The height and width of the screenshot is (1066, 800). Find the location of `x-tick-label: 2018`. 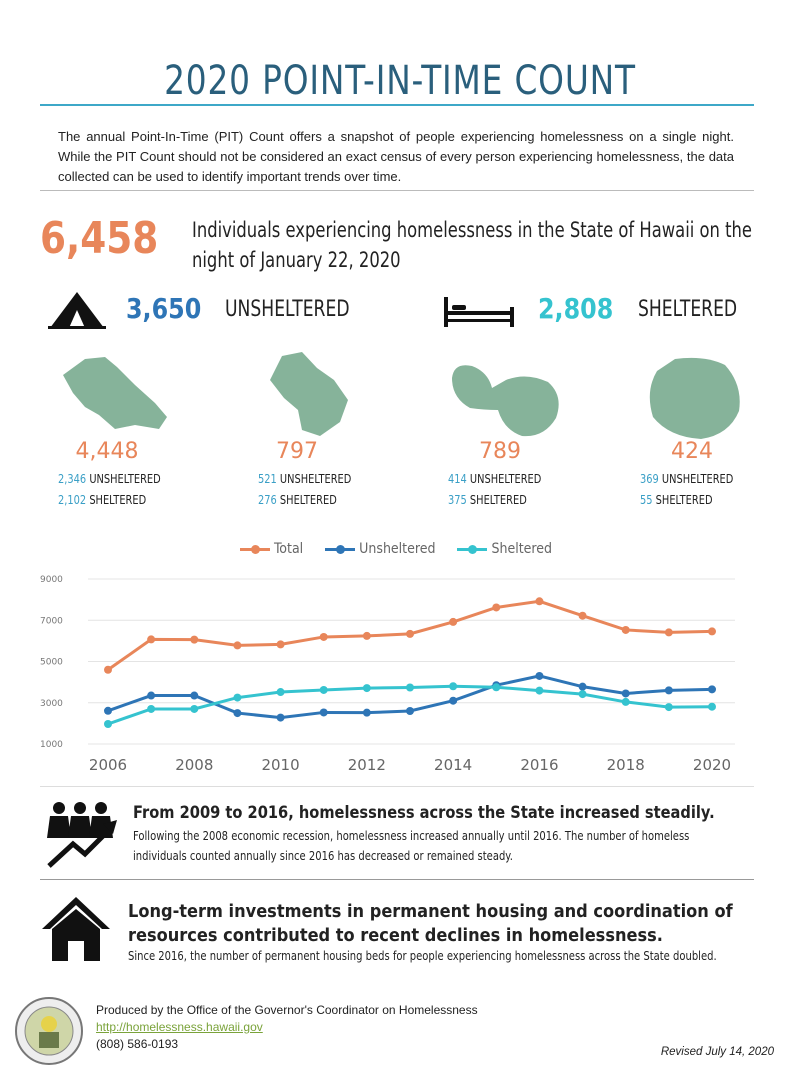

x-tick-label: 2018 is located at coordinates (626, 765).